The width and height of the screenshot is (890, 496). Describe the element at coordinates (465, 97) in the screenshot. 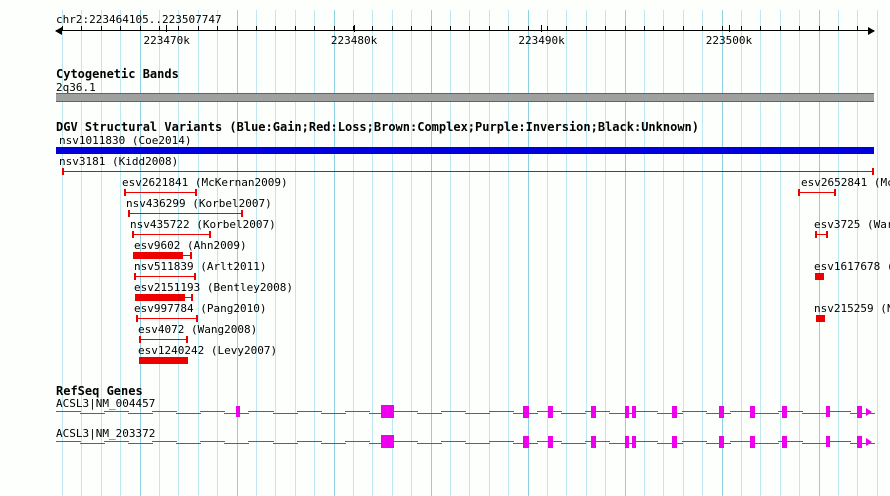

I see `cytoband-bar` at that location.